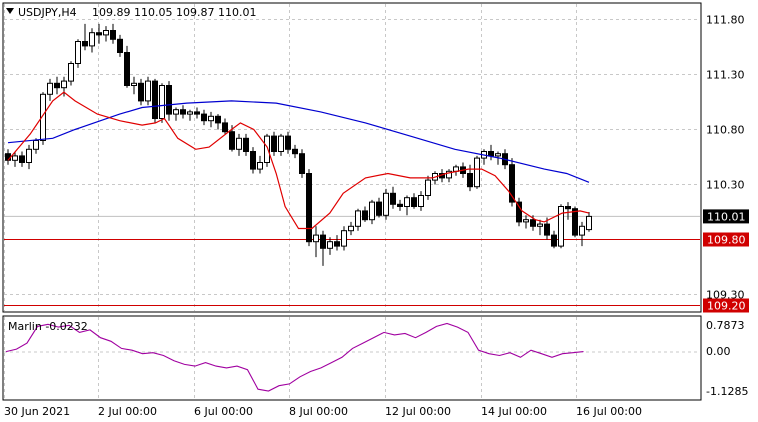 Image resolution: width=758 pixels, height=422 pixels. I want to click on level-price-label: 109.80, so click(726, 240).